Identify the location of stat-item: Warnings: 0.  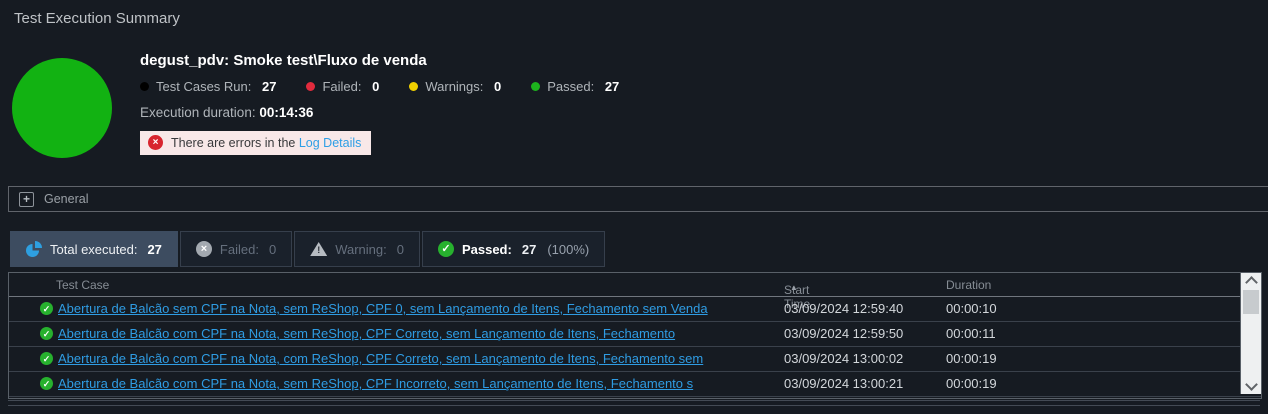
(455, 86).